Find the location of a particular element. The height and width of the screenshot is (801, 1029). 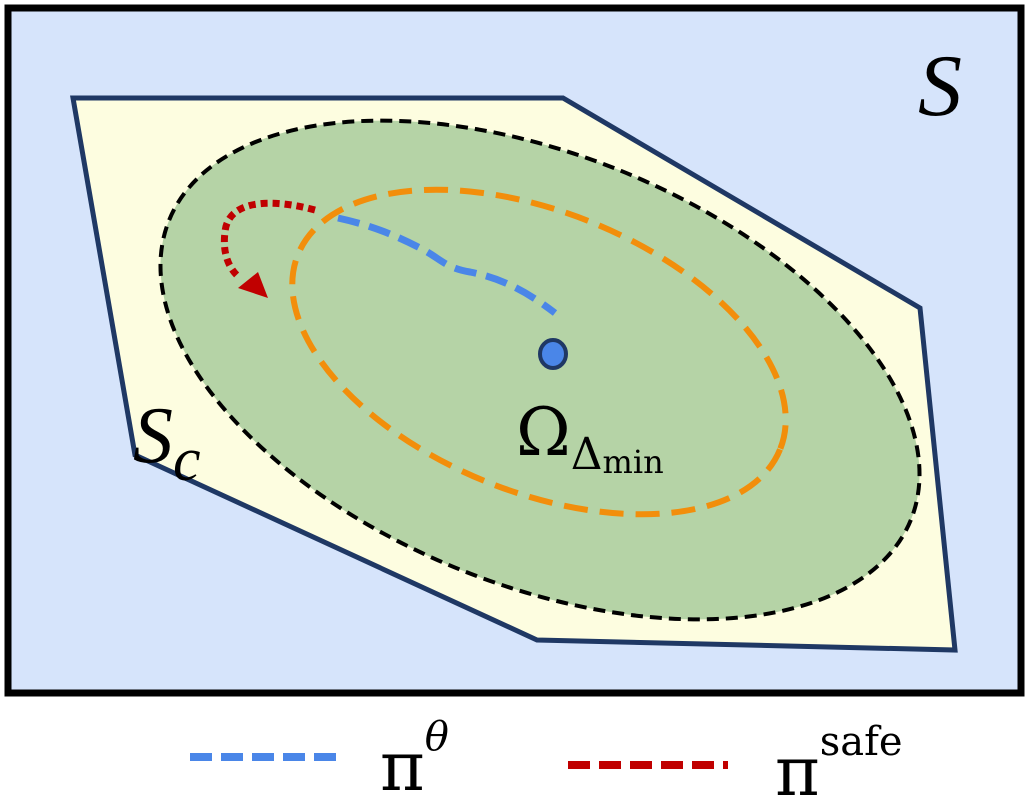

constraint-label: Sc is located at coordinates (167, 443).